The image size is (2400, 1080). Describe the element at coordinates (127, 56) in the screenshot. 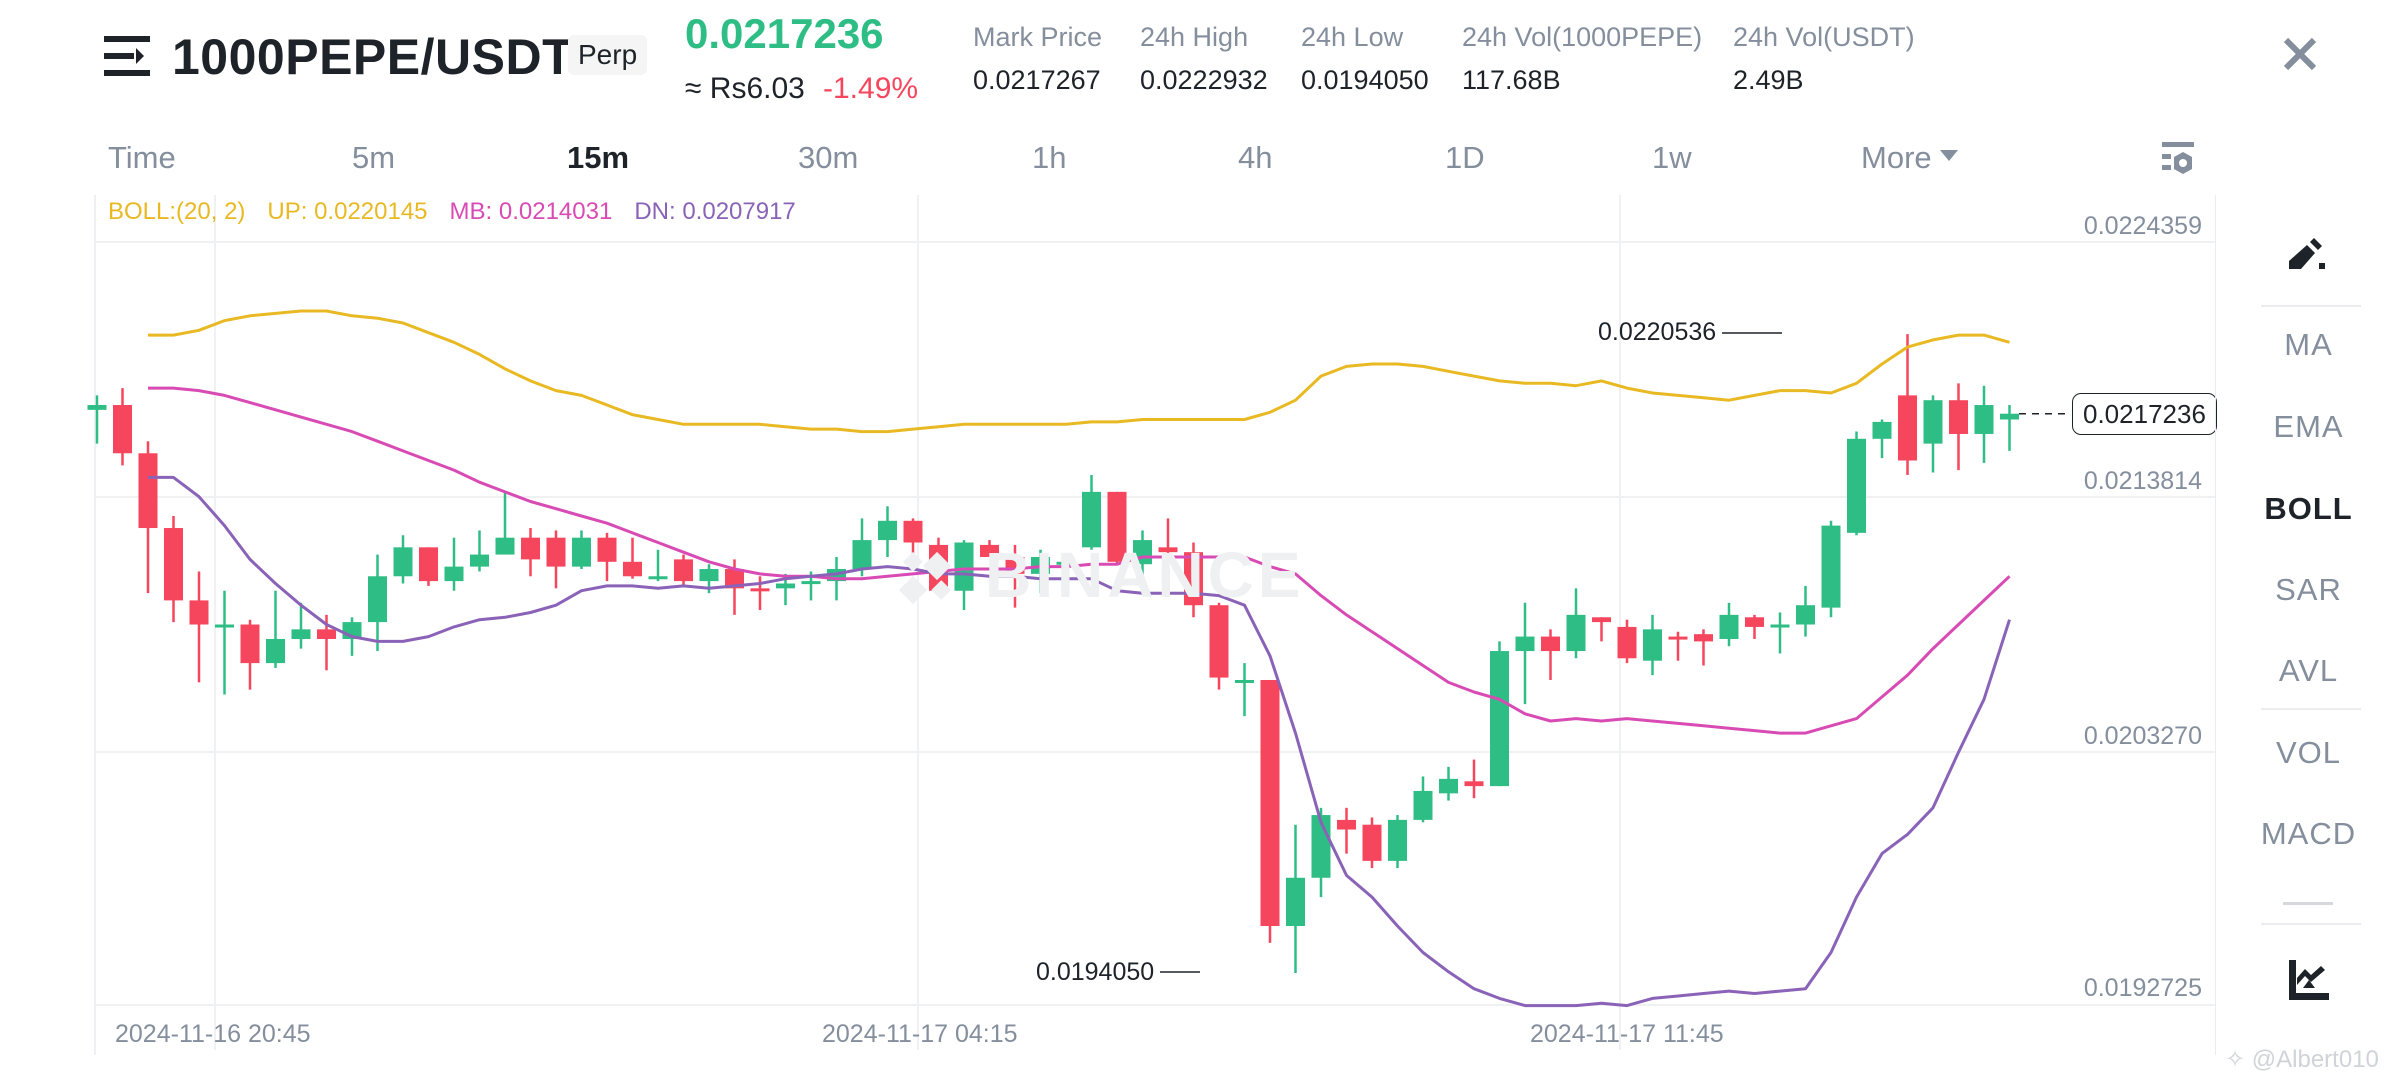

I see `menu-expand-icon` at that location.